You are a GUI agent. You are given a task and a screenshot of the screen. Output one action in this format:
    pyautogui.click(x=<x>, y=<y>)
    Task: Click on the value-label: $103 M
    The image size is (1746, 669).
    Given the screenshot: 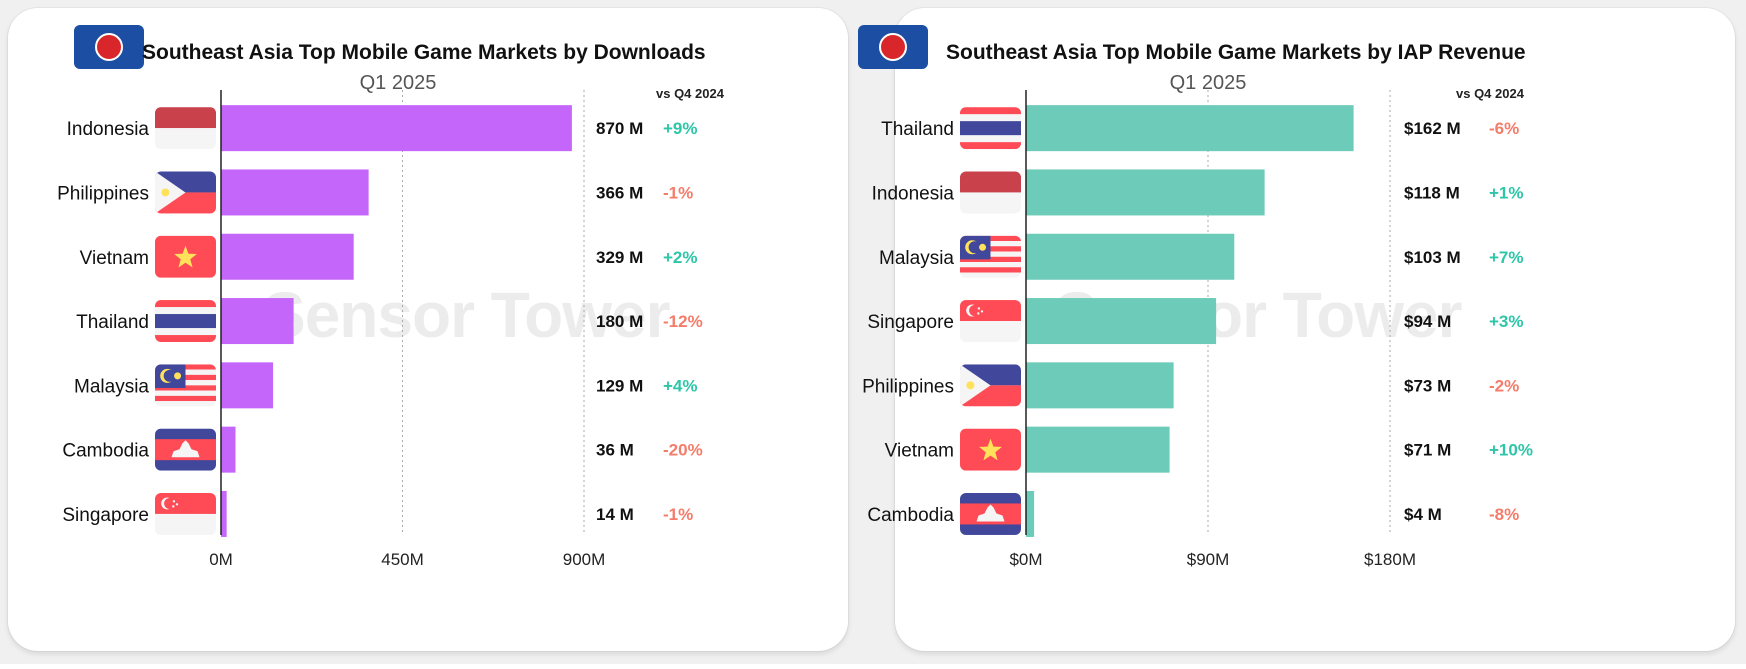 What is the action you would take?
    pyautogui.click(x=1432, y=257)
    